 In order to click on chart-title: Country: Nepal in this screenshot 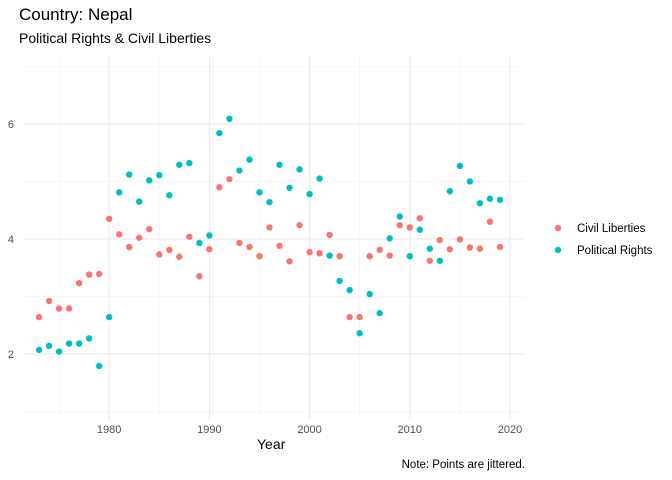, I will do `click(76, 14)`.